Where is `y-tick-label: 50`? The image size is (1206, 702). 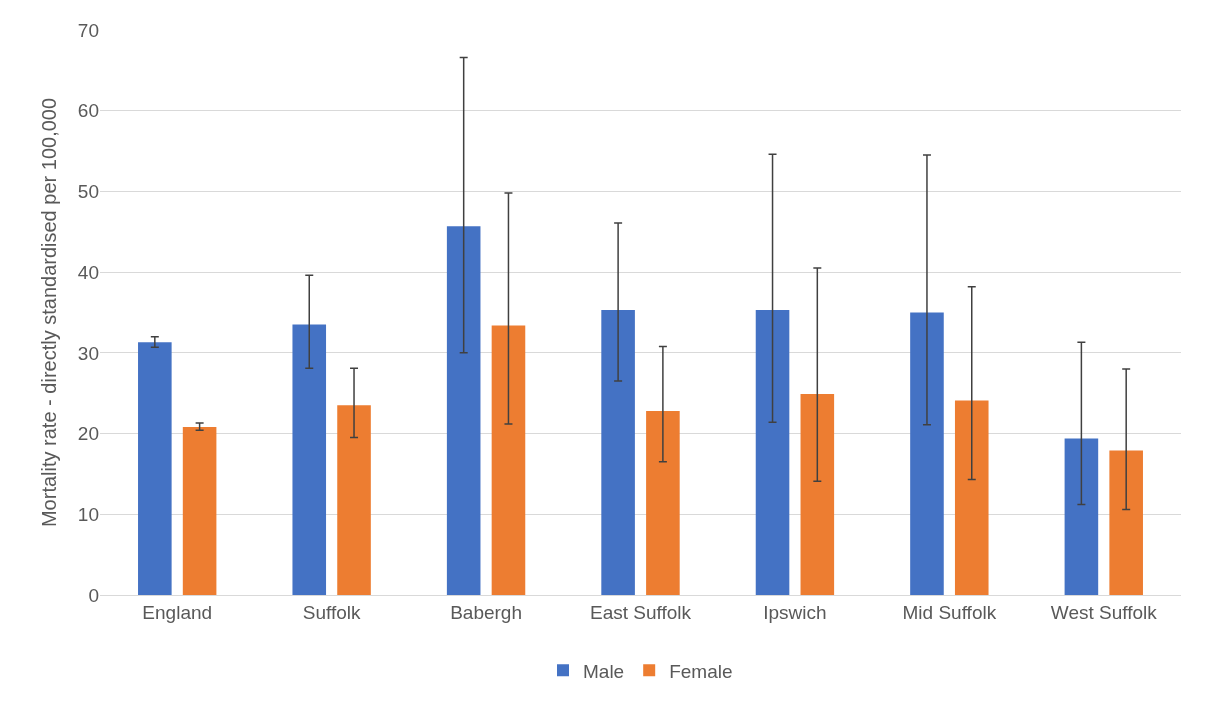
y-tick-label: 50 is located at coordinates (88, 192).